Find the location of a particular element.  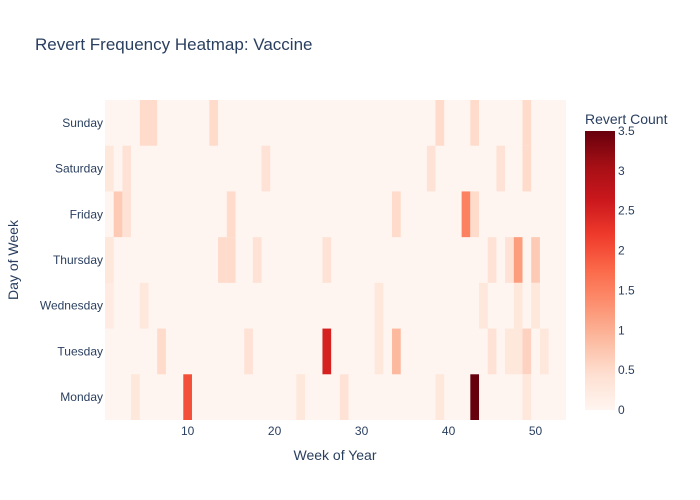

x-tick-label: 20 is located at coordinates (275, 431).